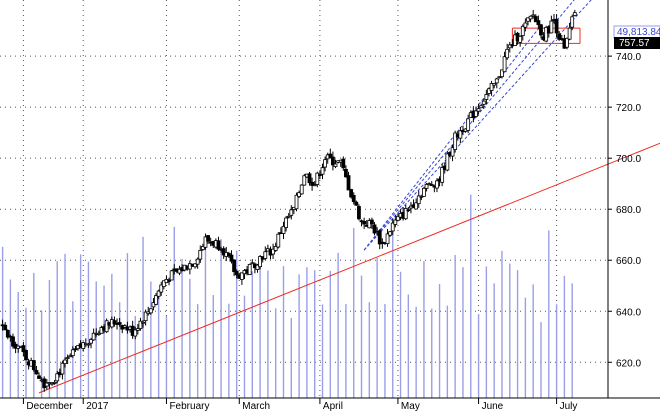 This screenshot has height=412, width=660. Describe the element at coordinates (97, 406) in the screenshot. I see `x-tick-label: 2017` at that location.